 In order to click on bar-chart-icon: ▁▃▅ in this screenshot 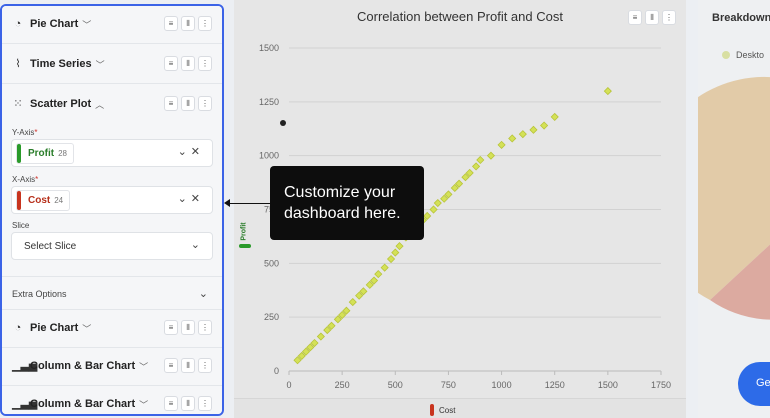, I will do `click(25, 404)`.